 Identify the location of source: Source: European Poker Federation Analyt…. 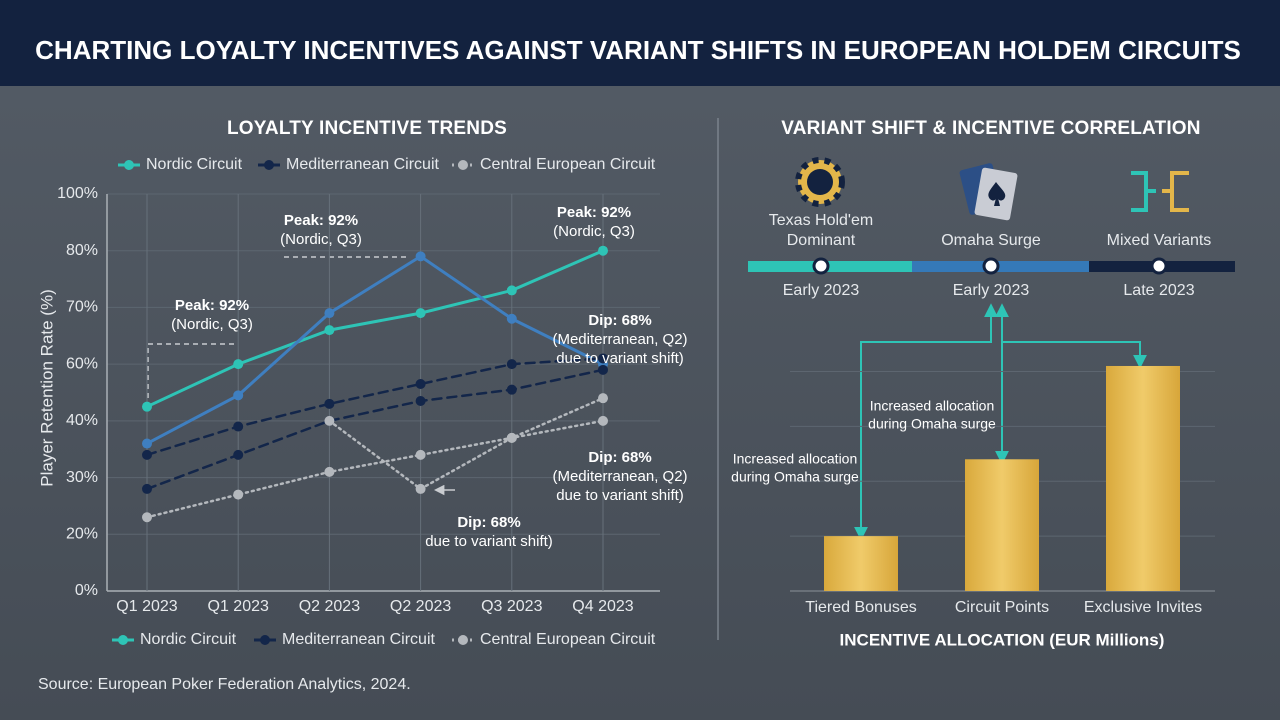
(224, 684).